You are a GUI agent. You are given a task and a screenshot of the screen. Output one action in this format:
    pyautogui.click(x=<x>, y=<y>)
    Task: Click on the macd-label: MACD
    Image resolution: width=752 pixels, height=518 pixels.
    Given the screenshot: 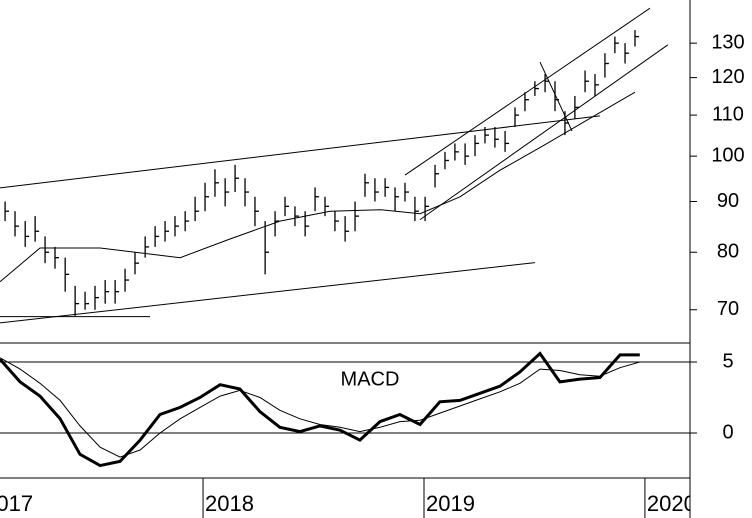 What is the action you would take?
    pyautogui.click(x=370, y=379)
    